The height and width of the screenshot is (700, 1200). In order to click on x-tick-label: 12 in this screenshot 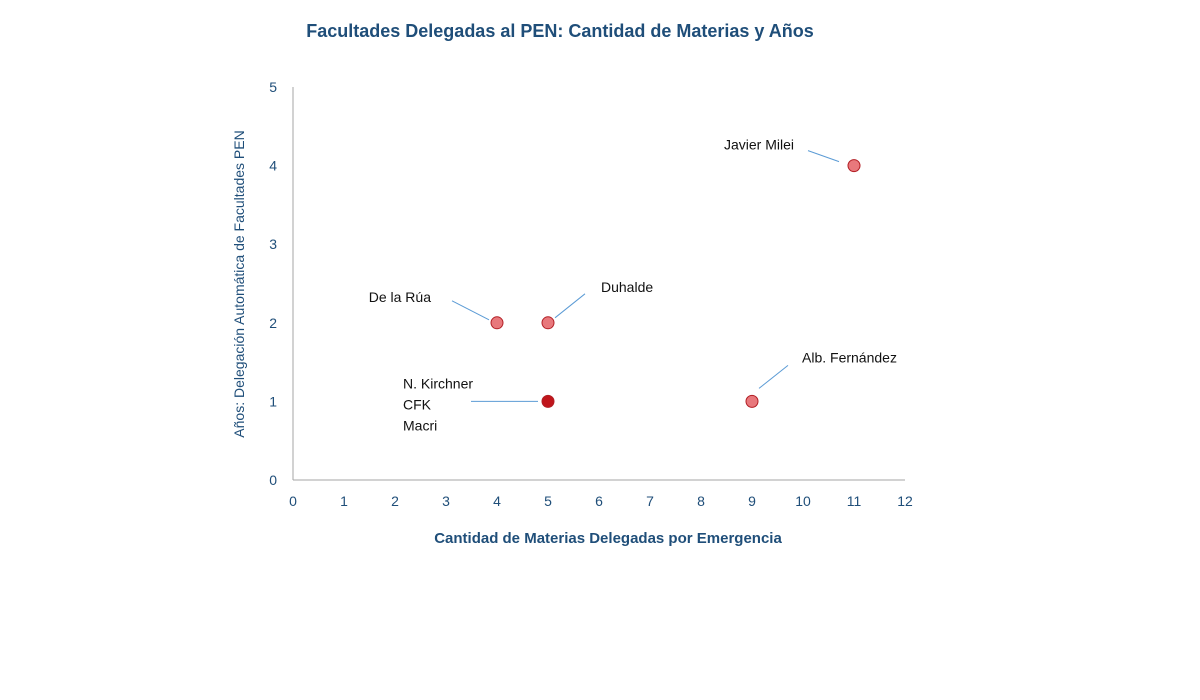, I will do `click(905, 501)`.